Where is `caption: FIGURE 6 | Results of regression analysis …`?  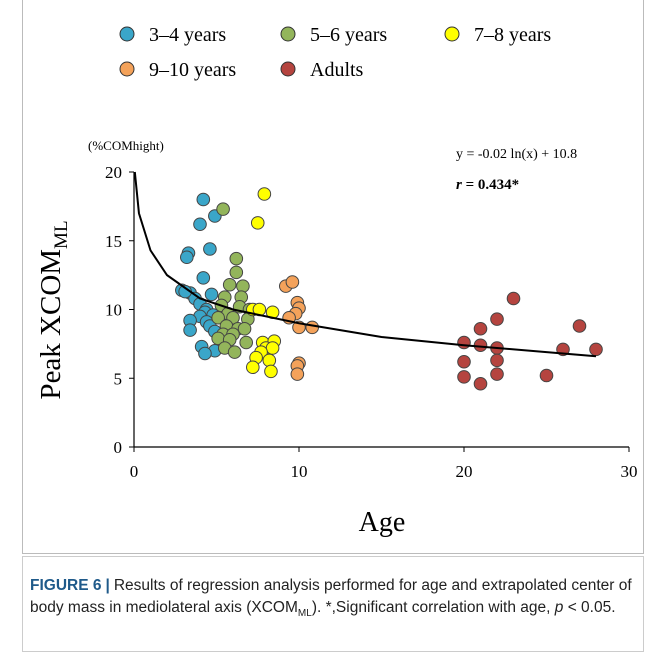
caption: FIGURE 6 | Results of regression analysis … is located at coordinates (333, 604).